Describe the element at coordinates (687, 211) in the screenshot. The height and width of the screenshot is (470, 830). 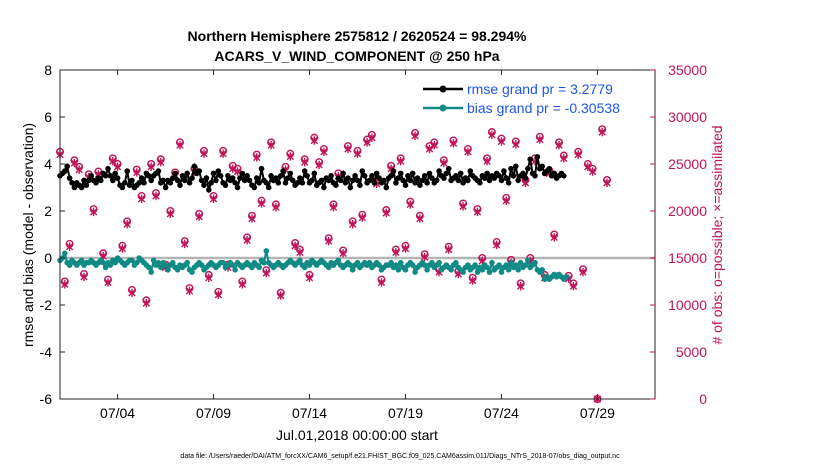
I see `y2-tick-label: 20000` at that location.